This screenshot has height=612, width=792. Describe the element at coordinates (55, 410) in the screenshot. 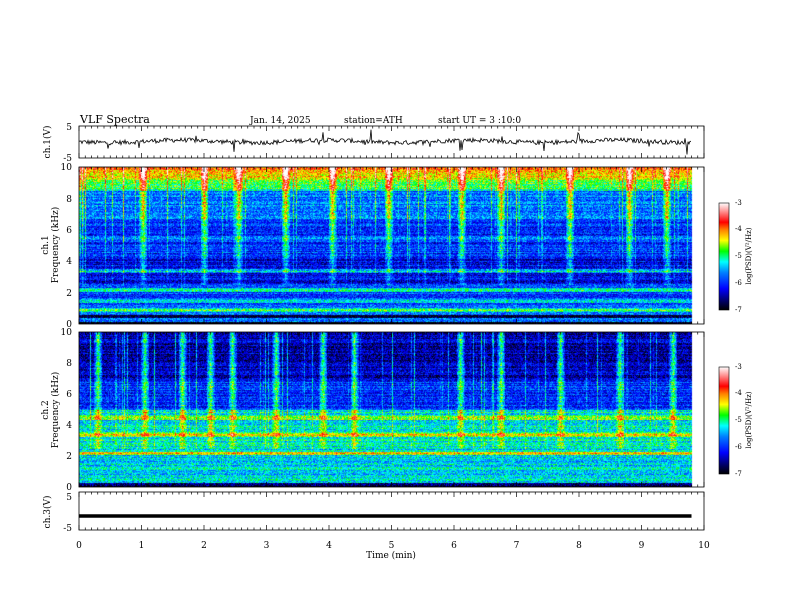

I see `ch2-spectrogram-ylabel-freq: Frequency (kHz)` at that location.